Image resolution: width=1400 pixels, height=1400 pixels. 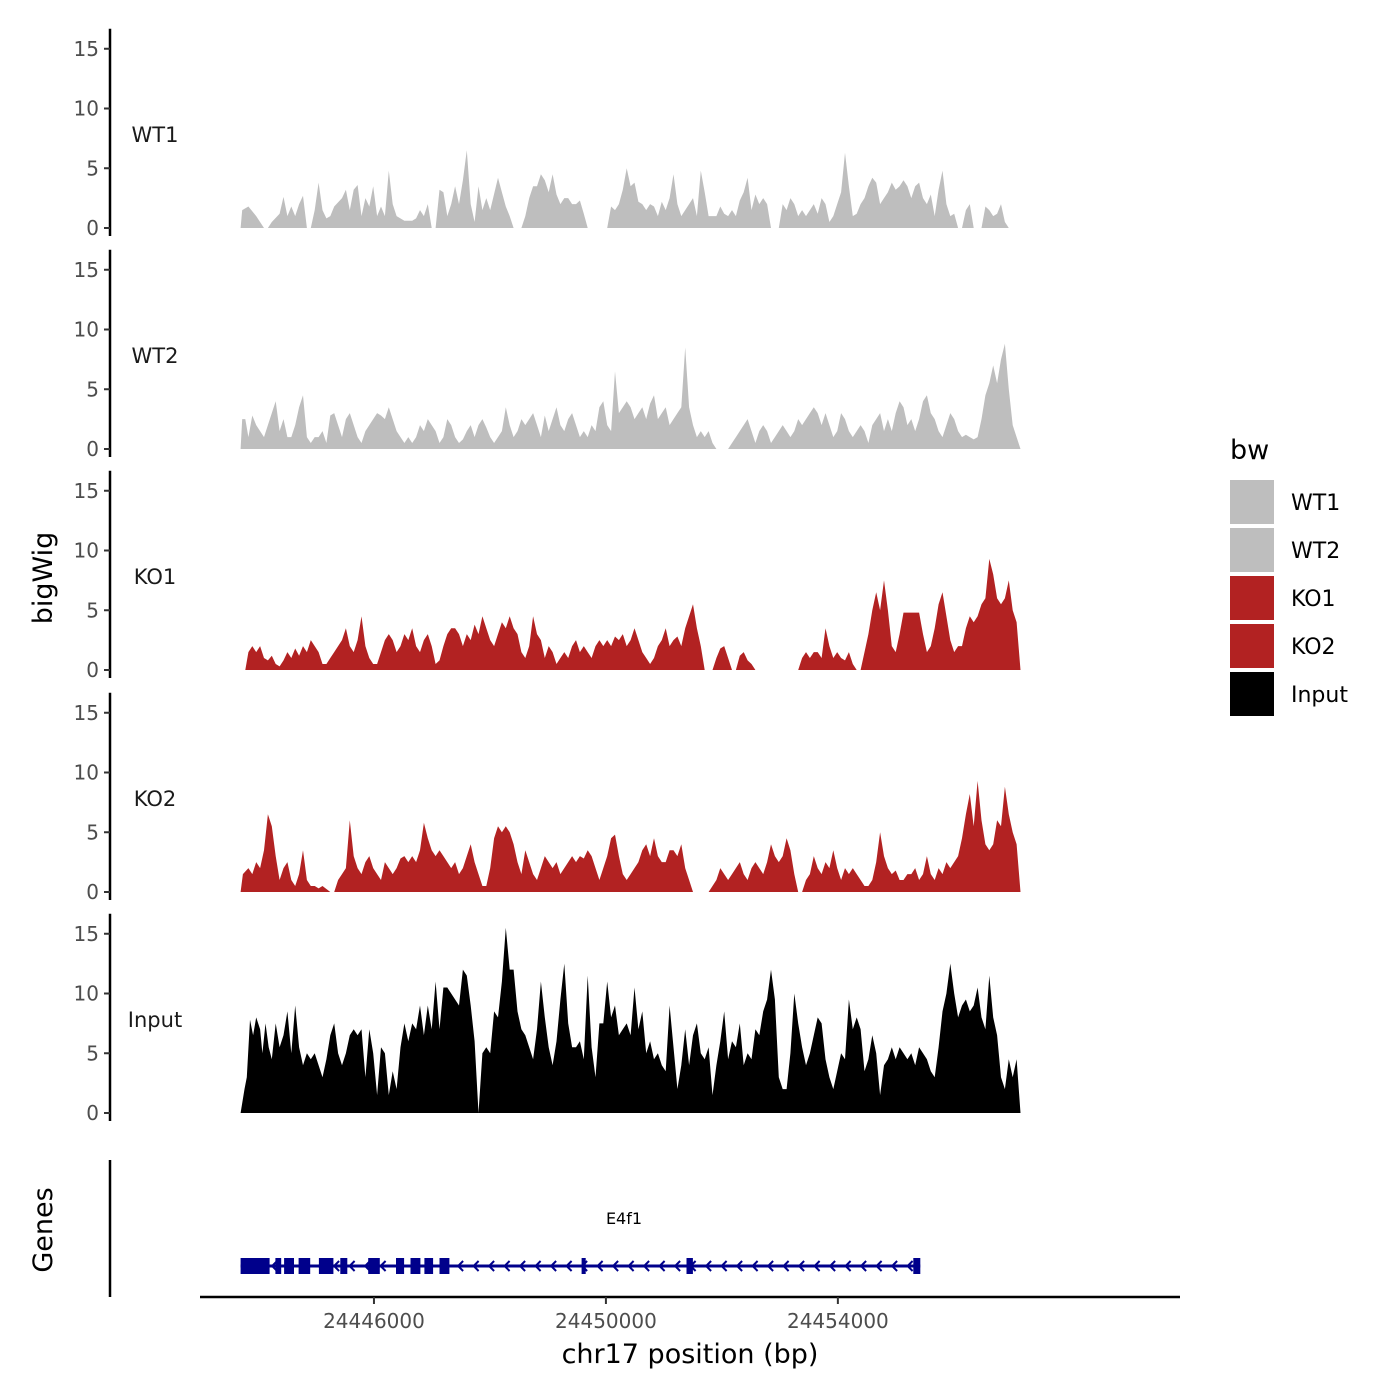 I want to click on legend-label: WT1, so click(x=1315, y=503).